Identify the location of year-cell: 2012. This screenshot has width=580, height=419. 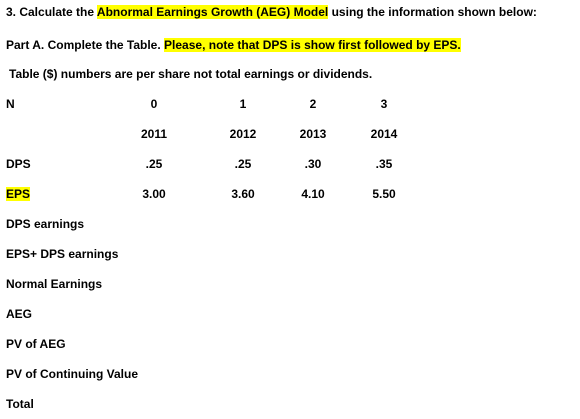
(243, 134).